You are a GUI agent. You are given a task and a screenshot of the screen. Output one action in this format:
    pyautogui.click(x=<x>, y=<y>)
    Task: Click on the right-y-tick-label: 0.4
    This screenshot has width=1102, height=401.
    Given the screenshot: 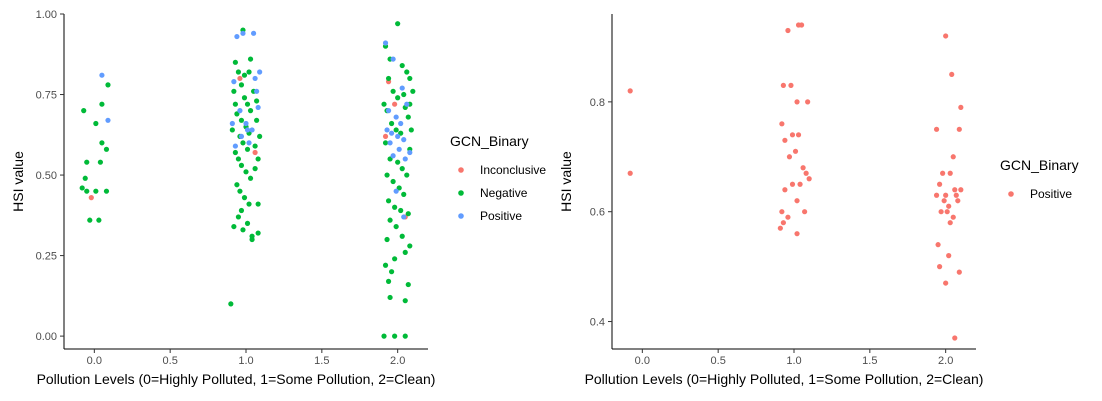 What is the action you would take?
    pyautogui.click(x=597, y=323)
    